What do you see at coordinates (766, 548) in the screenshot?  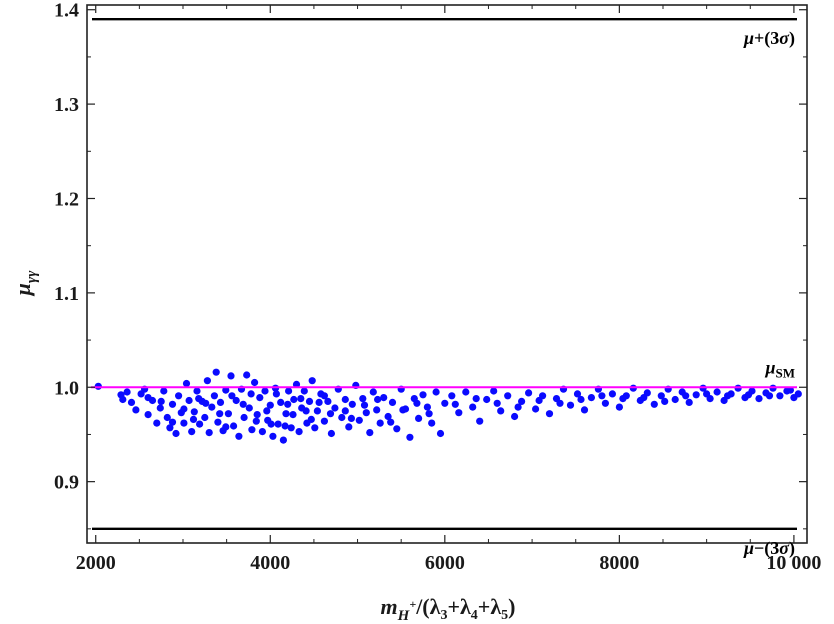 I see `ref-label-lower-mid: −(3` at bounding box center [766, 548].